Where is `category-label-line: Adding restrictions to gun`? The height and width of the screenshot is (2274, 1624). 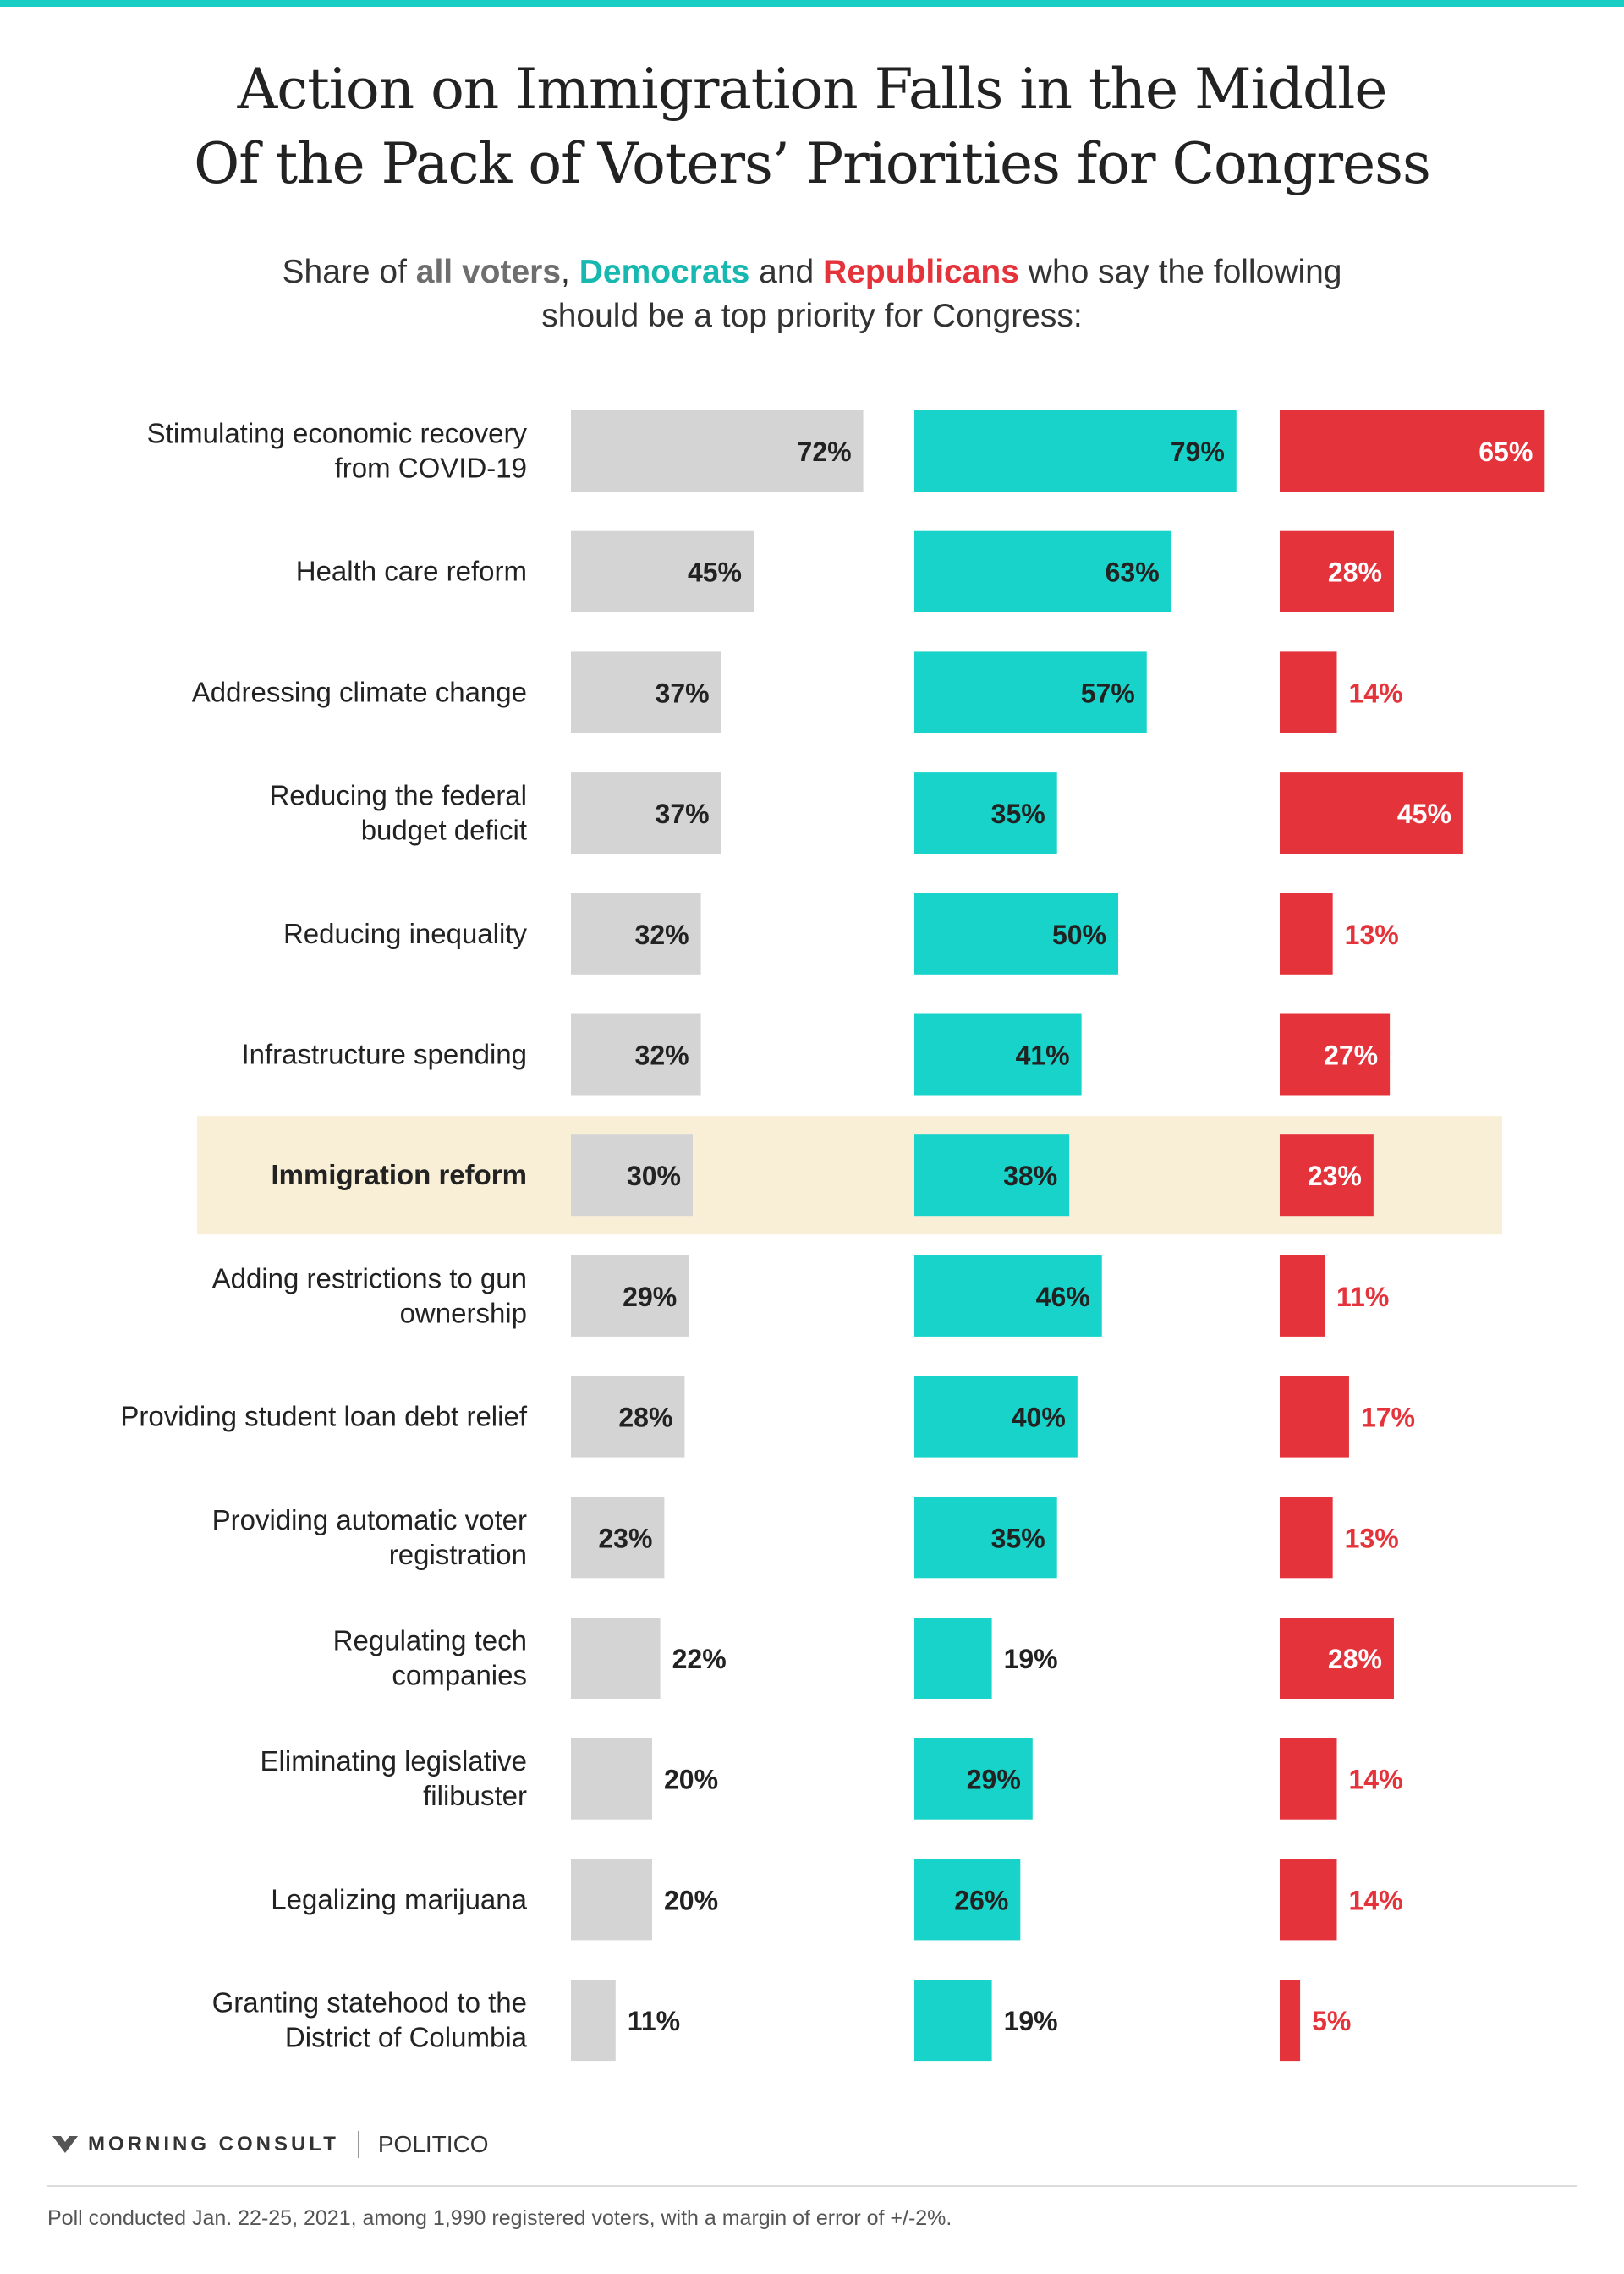
category-label-line: Adding restrictions to gun is located at coordinates (370, 1278).